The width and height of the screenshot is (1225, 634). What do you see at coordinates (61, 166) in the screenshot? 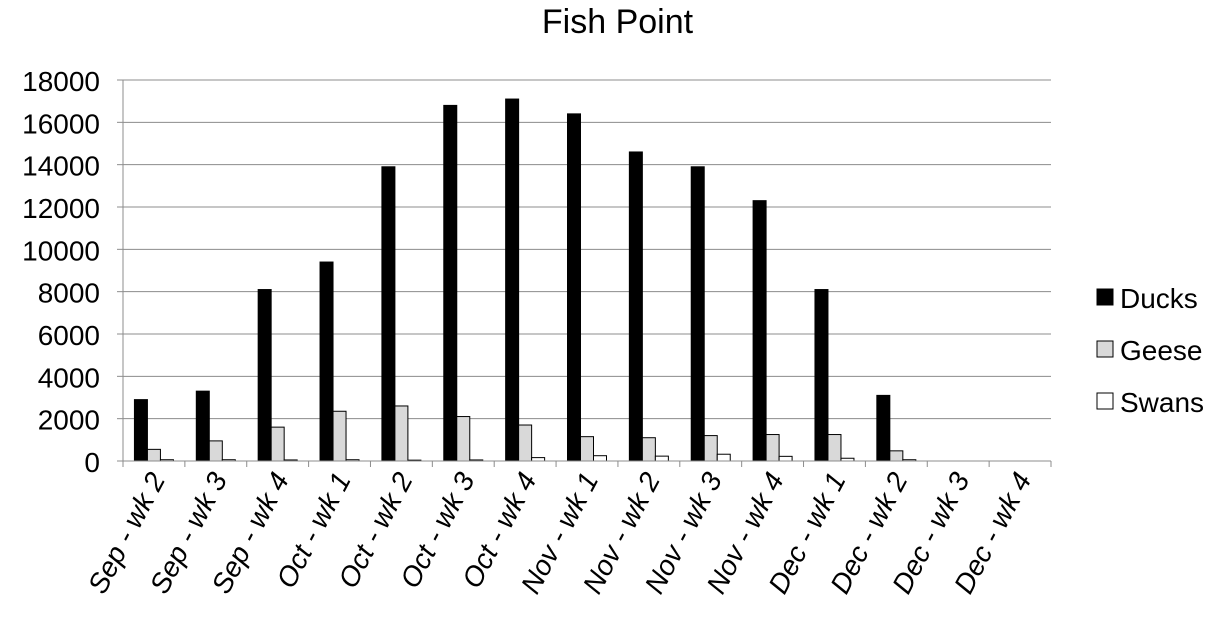
I see `y-tick-label: 14000` at bounding box center [61, 166].